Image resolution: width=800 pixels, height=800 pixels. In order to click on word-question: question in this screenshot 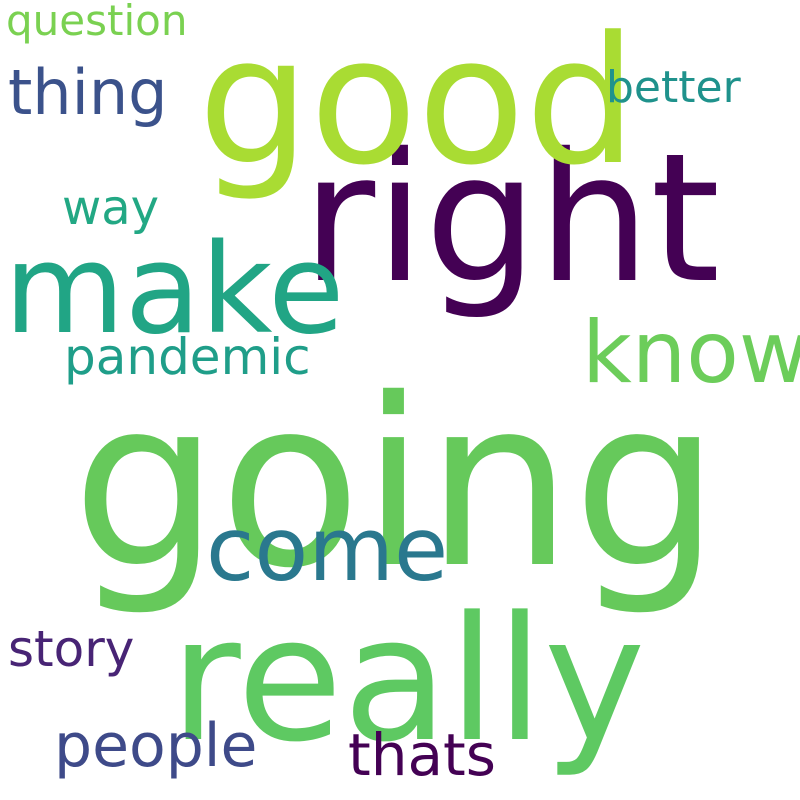, I will do `click(97, 22)`.